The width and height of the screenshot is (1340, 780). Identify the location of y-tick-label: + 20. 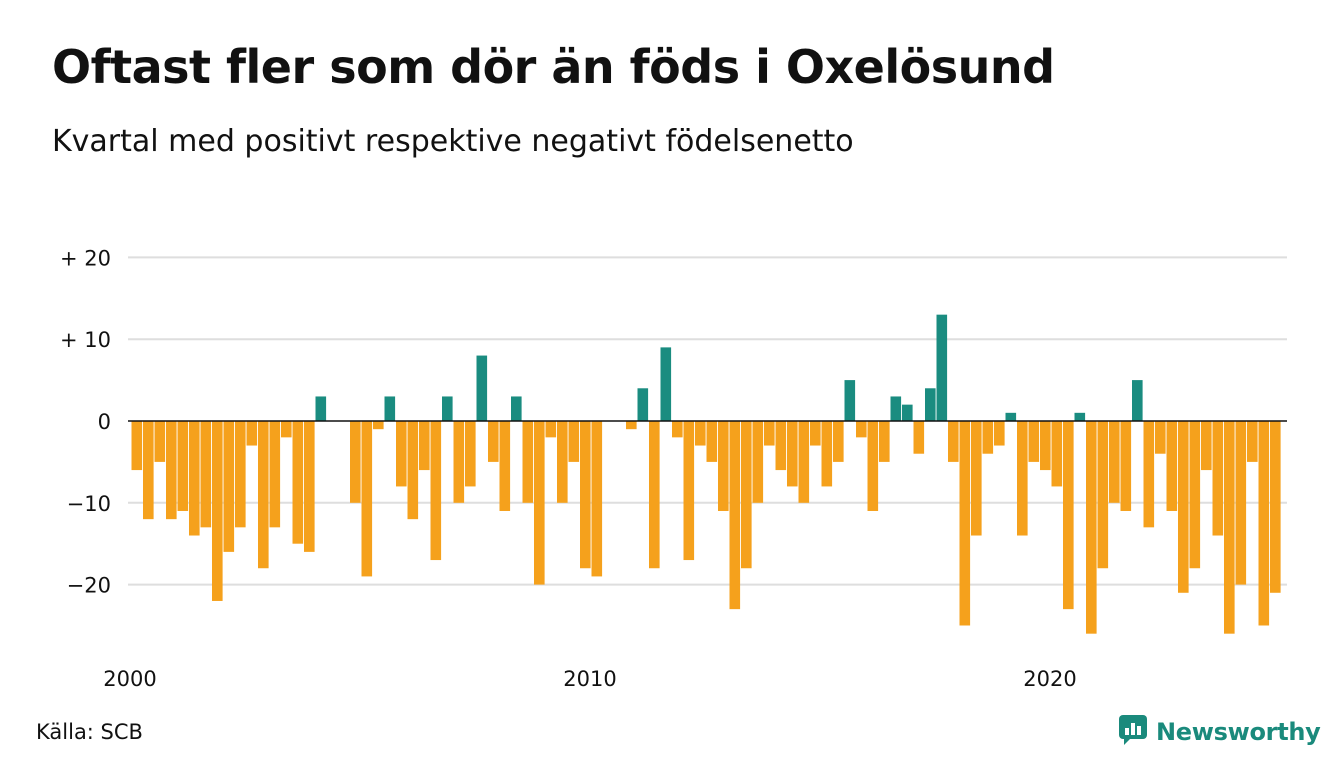
(85, 258).